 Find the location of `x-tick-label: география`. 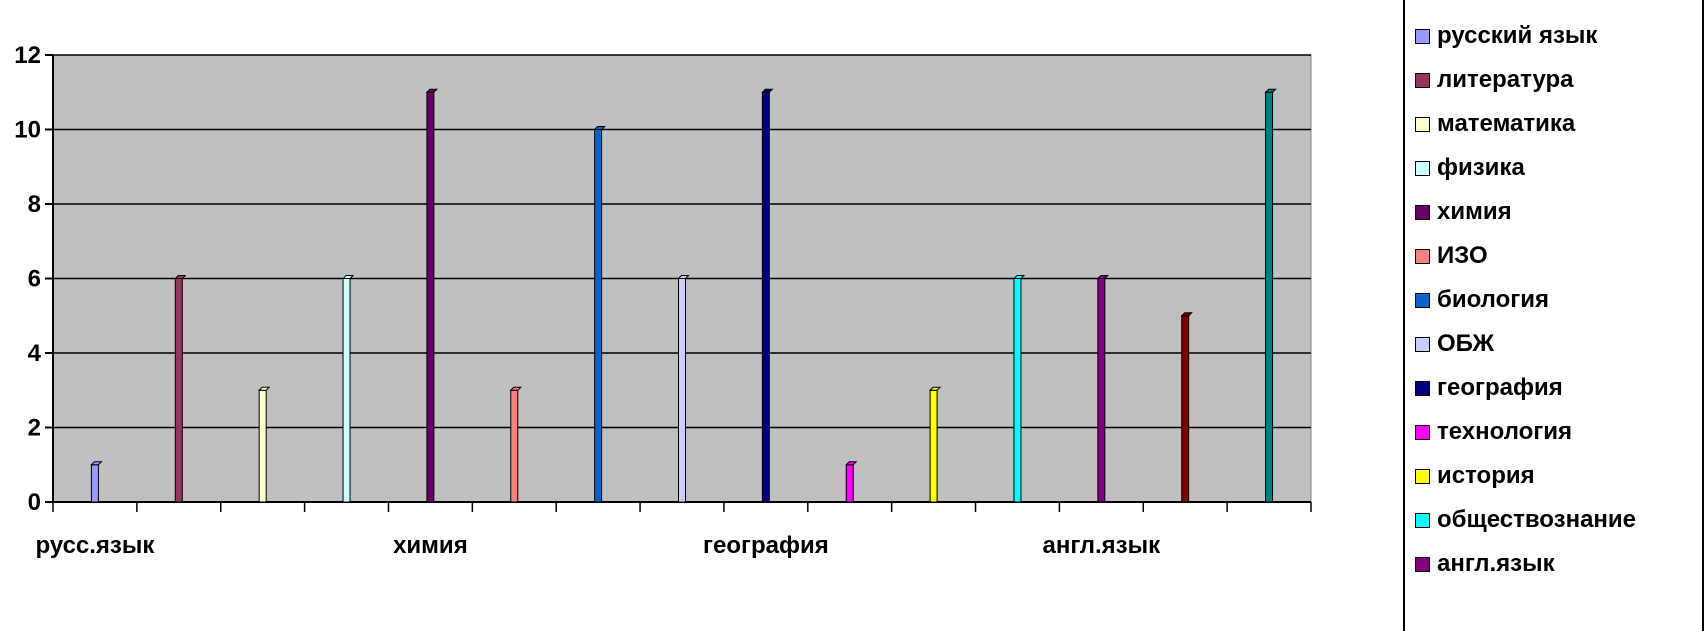

x-tick-label: география is located at coordinates (766, 545).